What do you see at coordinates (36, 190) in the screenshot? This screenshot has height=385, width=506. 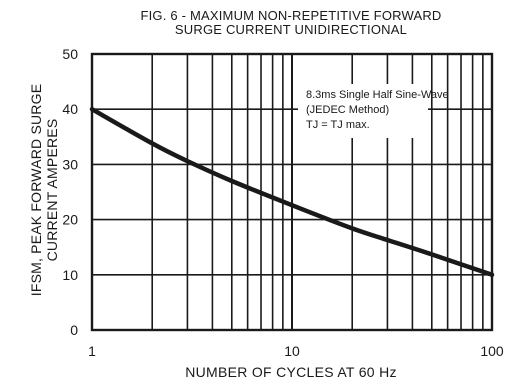 I see `y-axis-label-line-1: IFSM, PEAK FORWARD SURGE` at bounding box center [36, 190].